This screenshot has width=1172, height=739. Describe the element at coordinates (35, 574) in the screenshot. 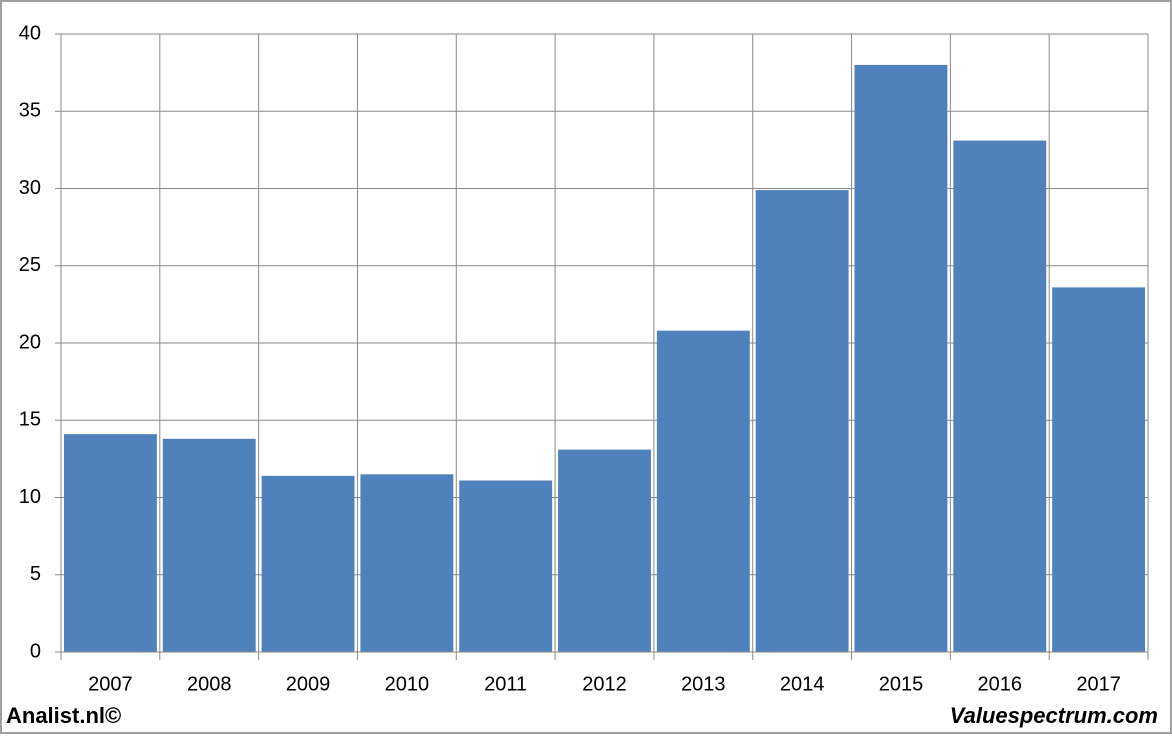

I see `y-tick-label: 5` at that location.